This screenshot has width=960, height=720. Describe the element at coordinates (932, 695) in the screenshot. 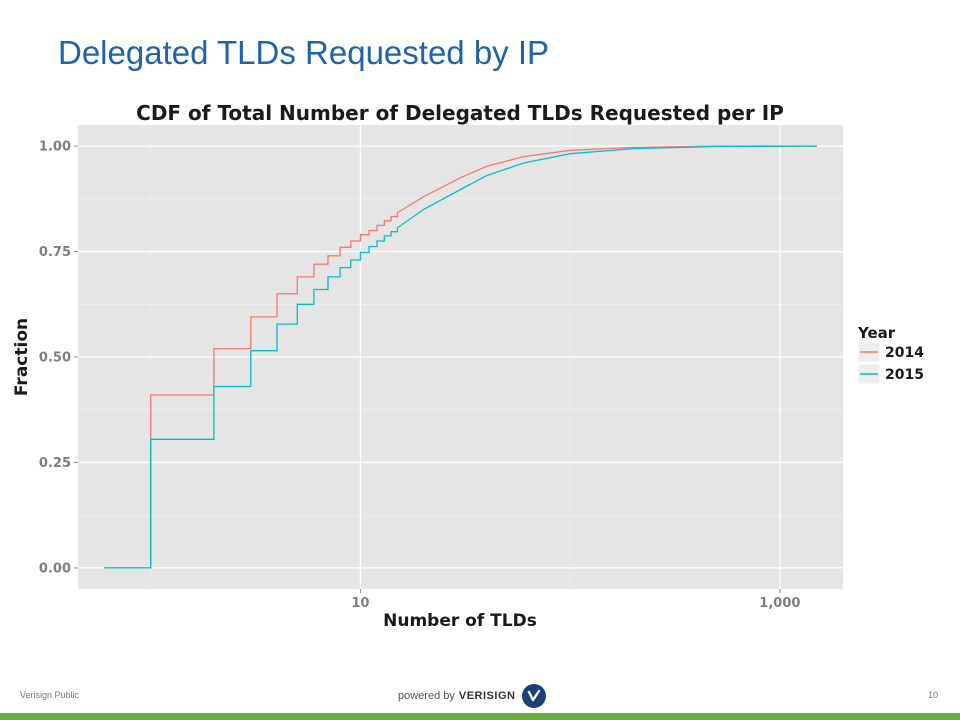

I see `page-number: 10` at that location.